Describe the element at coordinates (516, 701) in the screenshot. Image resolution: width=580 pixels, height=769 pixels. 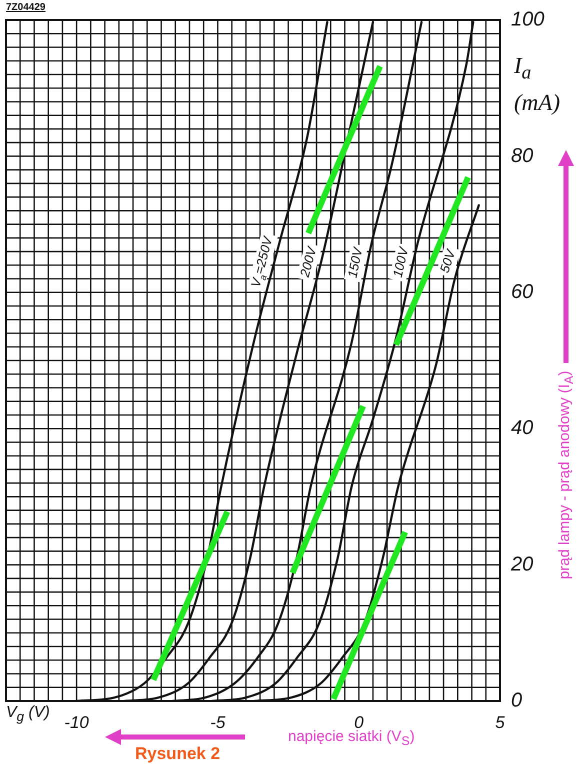
I see `y-tick-label: 0` at that location.